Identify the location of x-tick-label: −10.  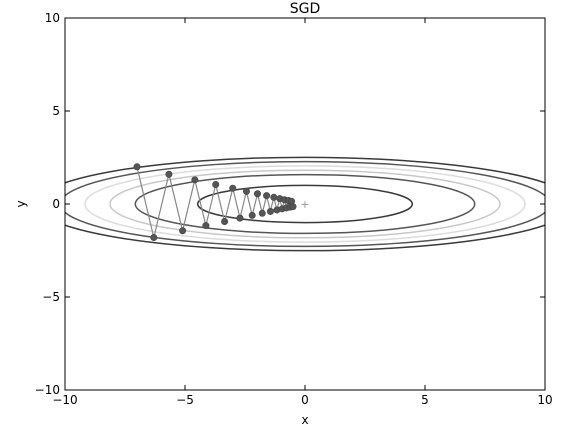
(64, 400).